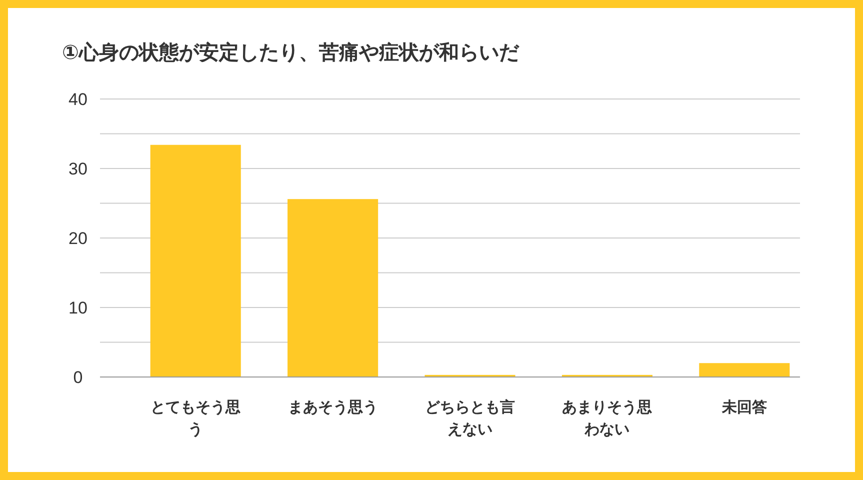  I want to click on x-tick-label: あまりそう思わない, so click(607, 419).